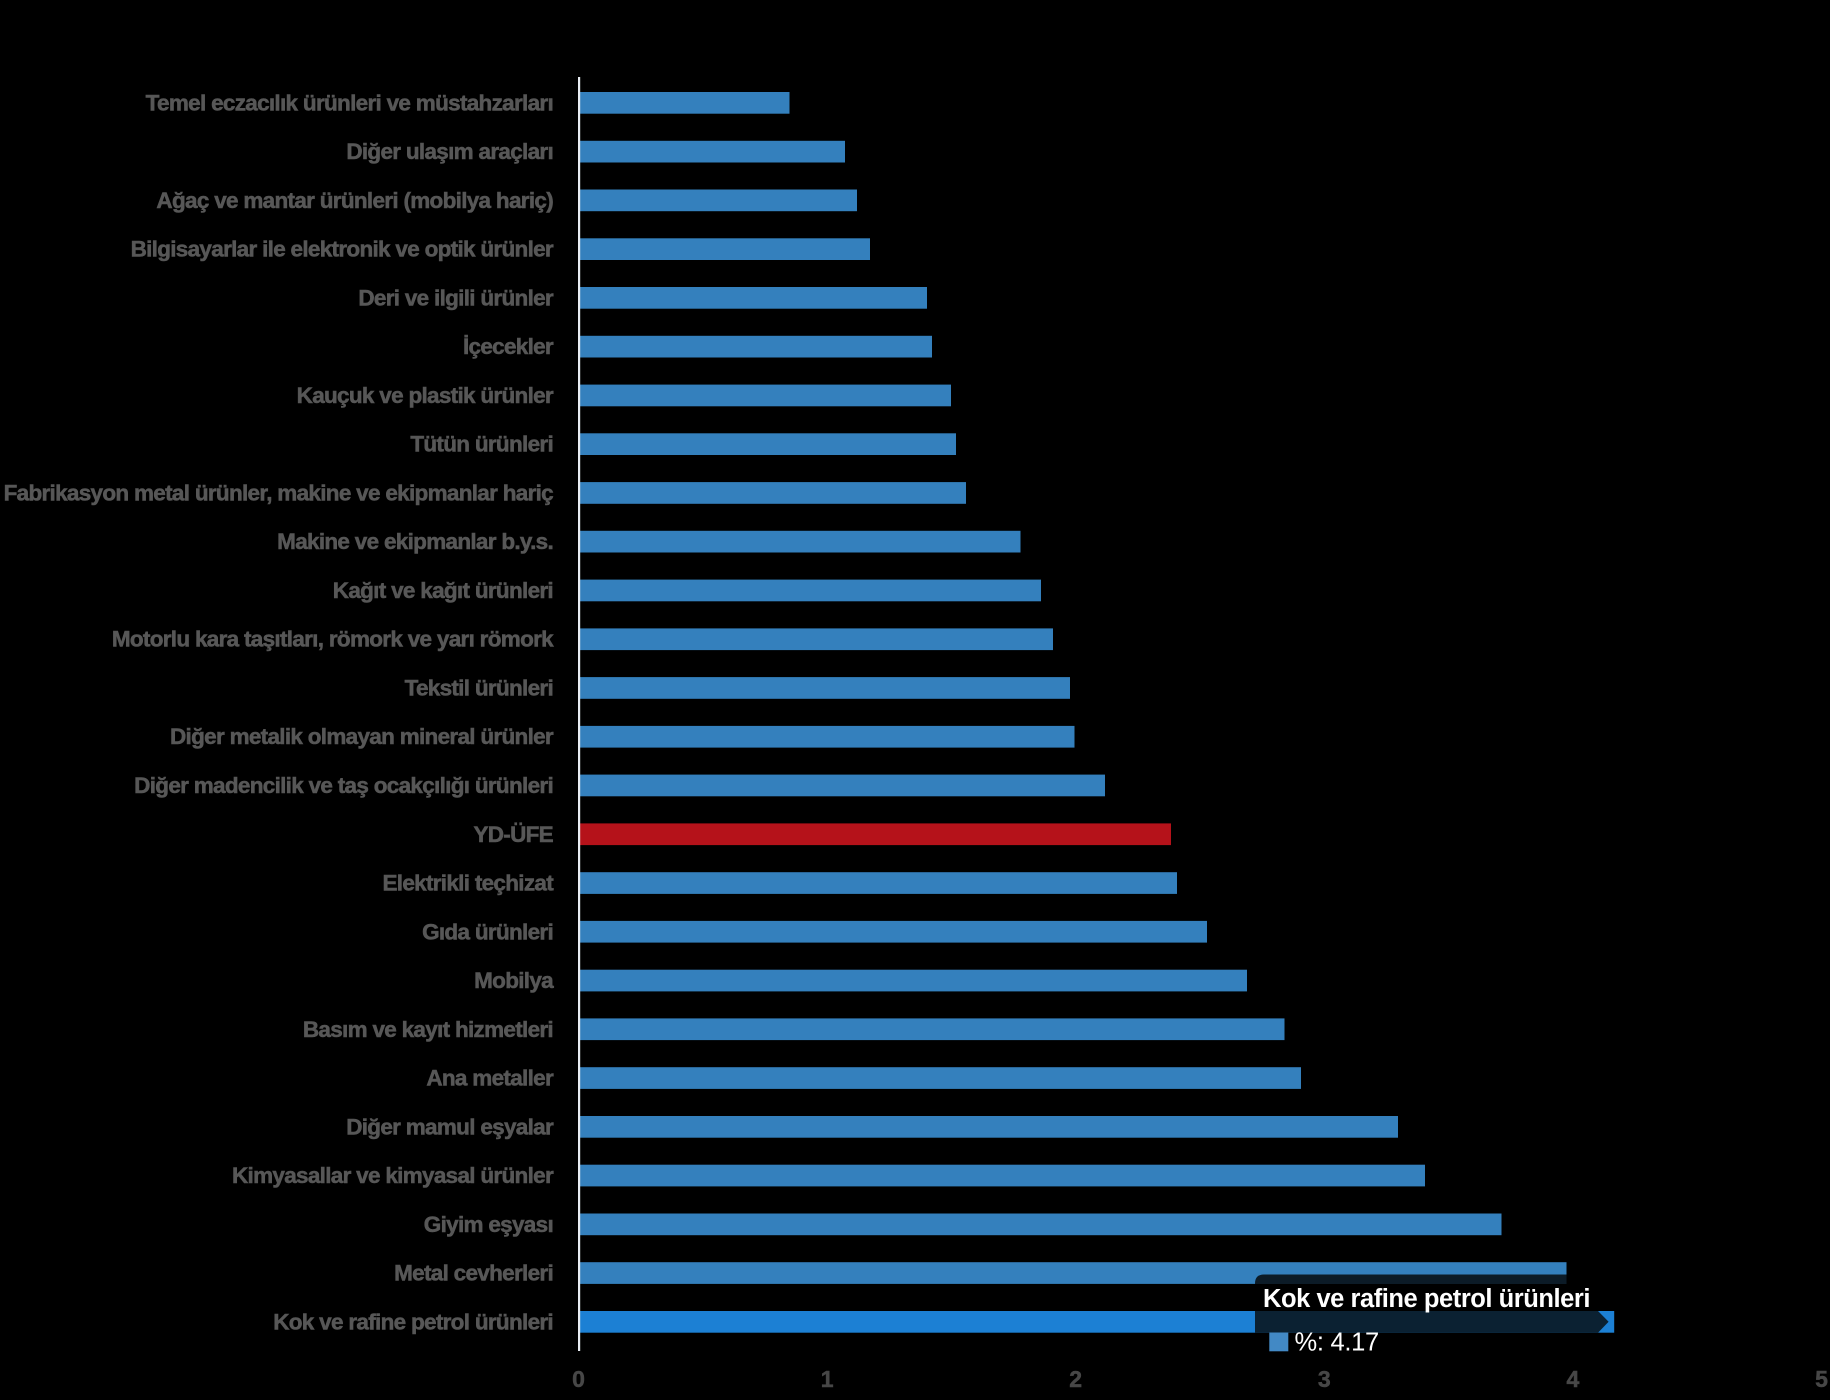 This screenshot has height=1400, width=1830. I want to click on svg-text: Giyim eşyası, so click(488, 1224).